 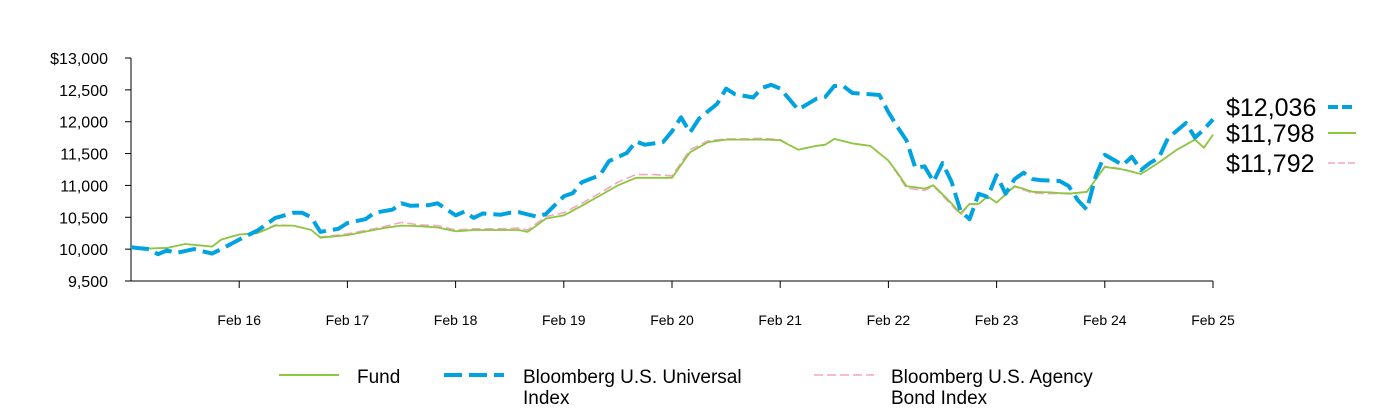 What do you see at coordinates (939, 398) in the screenshot?
I see `legend-label: Bond Index` at bounding box center [939, 398].